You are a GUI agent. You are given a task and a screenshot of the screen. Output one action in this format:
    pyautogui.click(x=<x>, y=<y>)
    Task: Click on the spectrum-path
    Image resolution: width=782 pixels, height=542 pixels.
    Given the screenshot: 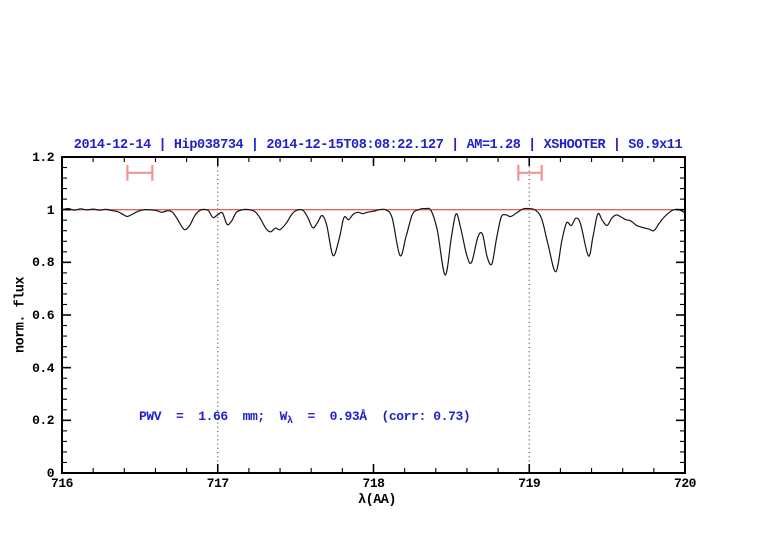 What is the action you would take?
    pyautogui.click(x=373, y=241)
    